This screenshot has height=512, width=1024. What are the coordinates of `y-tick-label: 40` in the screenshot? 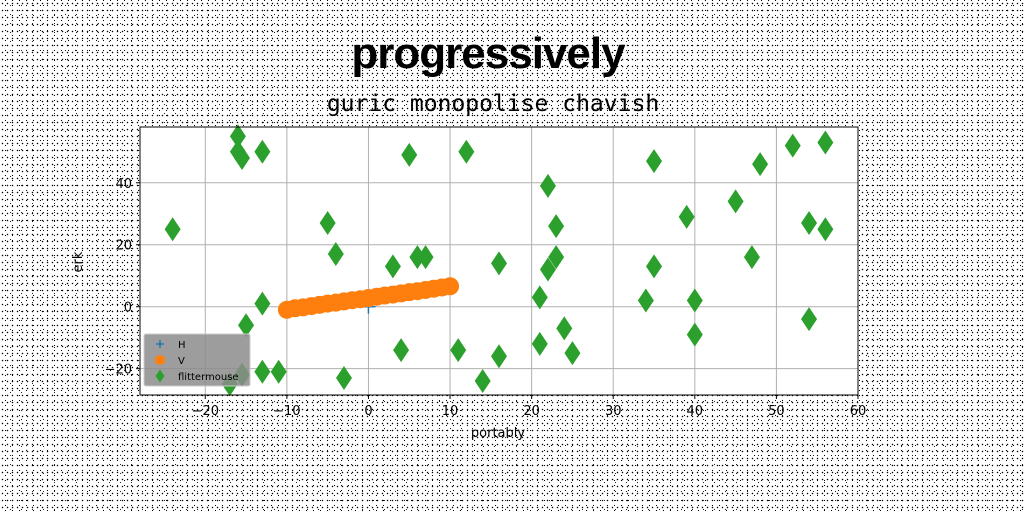 It's located at (123, 184).